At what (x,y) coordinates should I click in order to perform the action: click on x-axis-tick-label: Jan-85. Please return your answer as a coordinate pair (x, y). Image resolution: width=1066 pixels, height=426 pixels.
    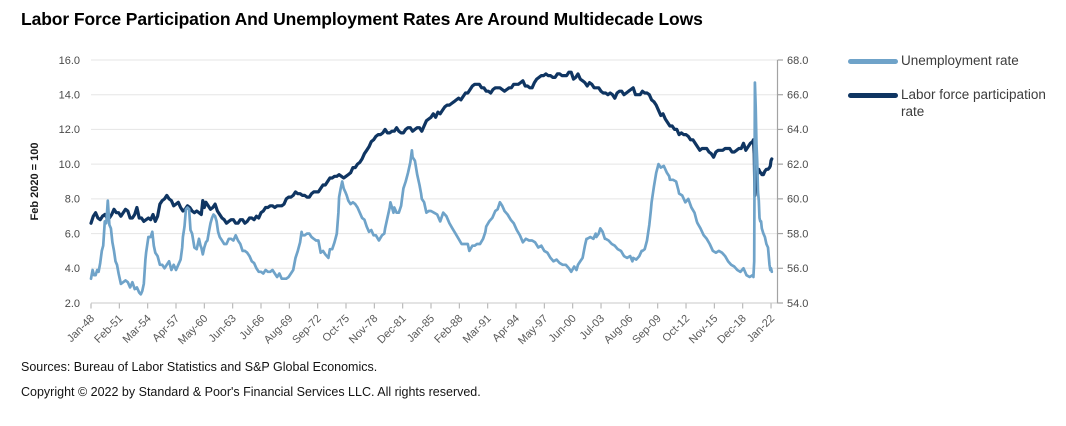
    Looking at the image, I should click on (421, 329).